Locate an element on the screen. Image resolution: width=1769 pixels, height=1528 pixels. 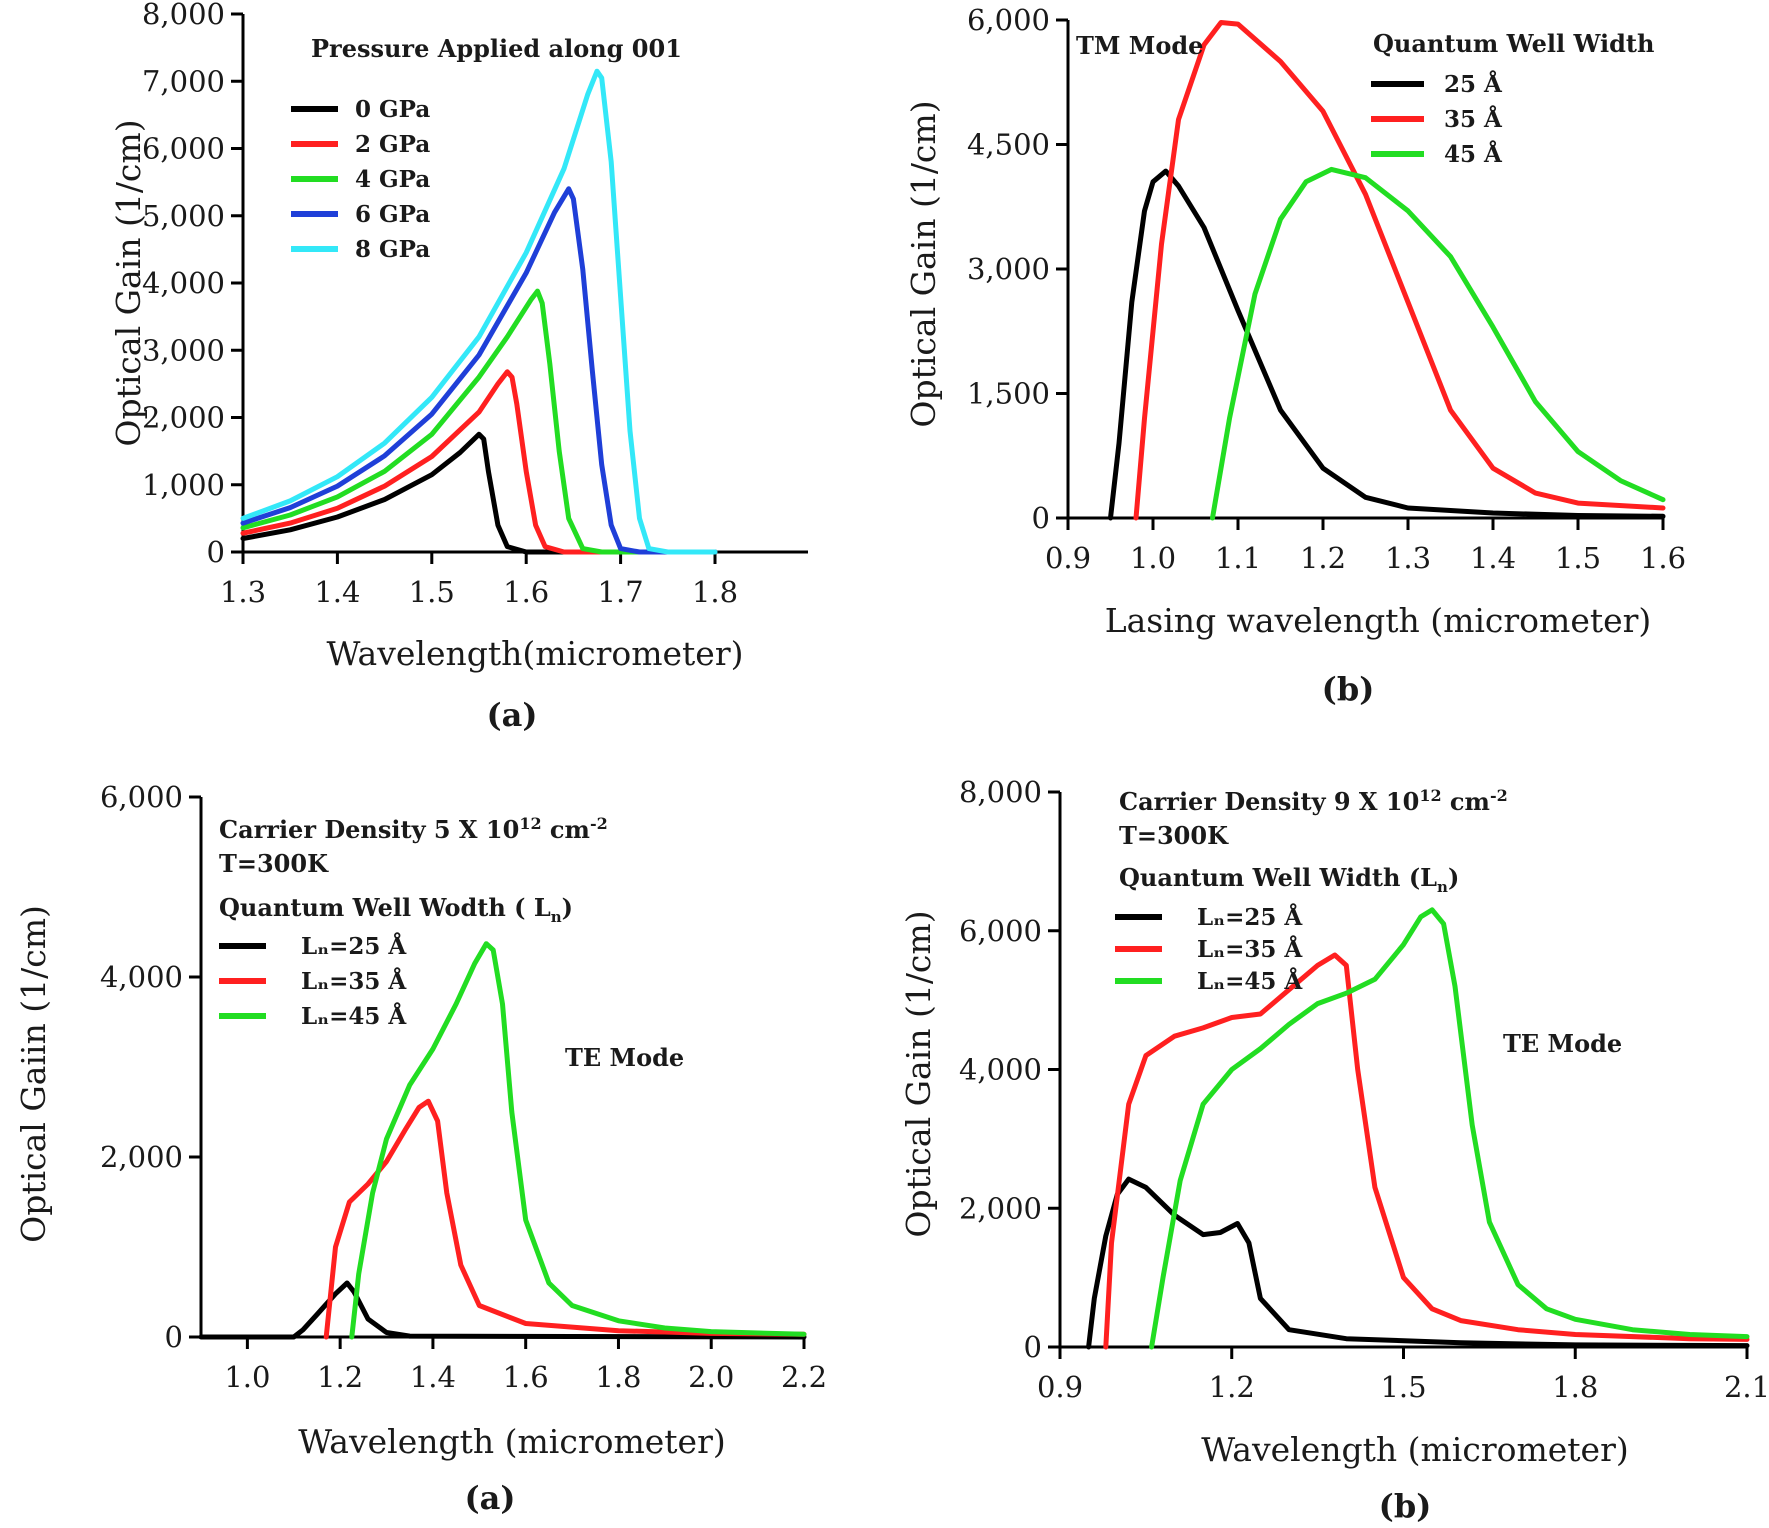
y-tick-label: 5,000 is located at coordinates (183, 216).